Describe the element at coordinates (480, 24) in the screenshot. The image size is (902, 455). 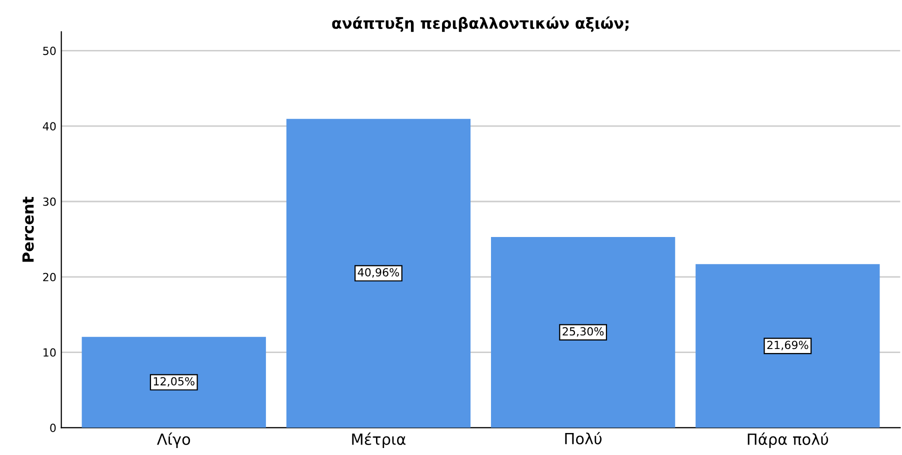
I see `chart-title: ανάπτυξη περιβαλλοντικών αξιών;` at that location.